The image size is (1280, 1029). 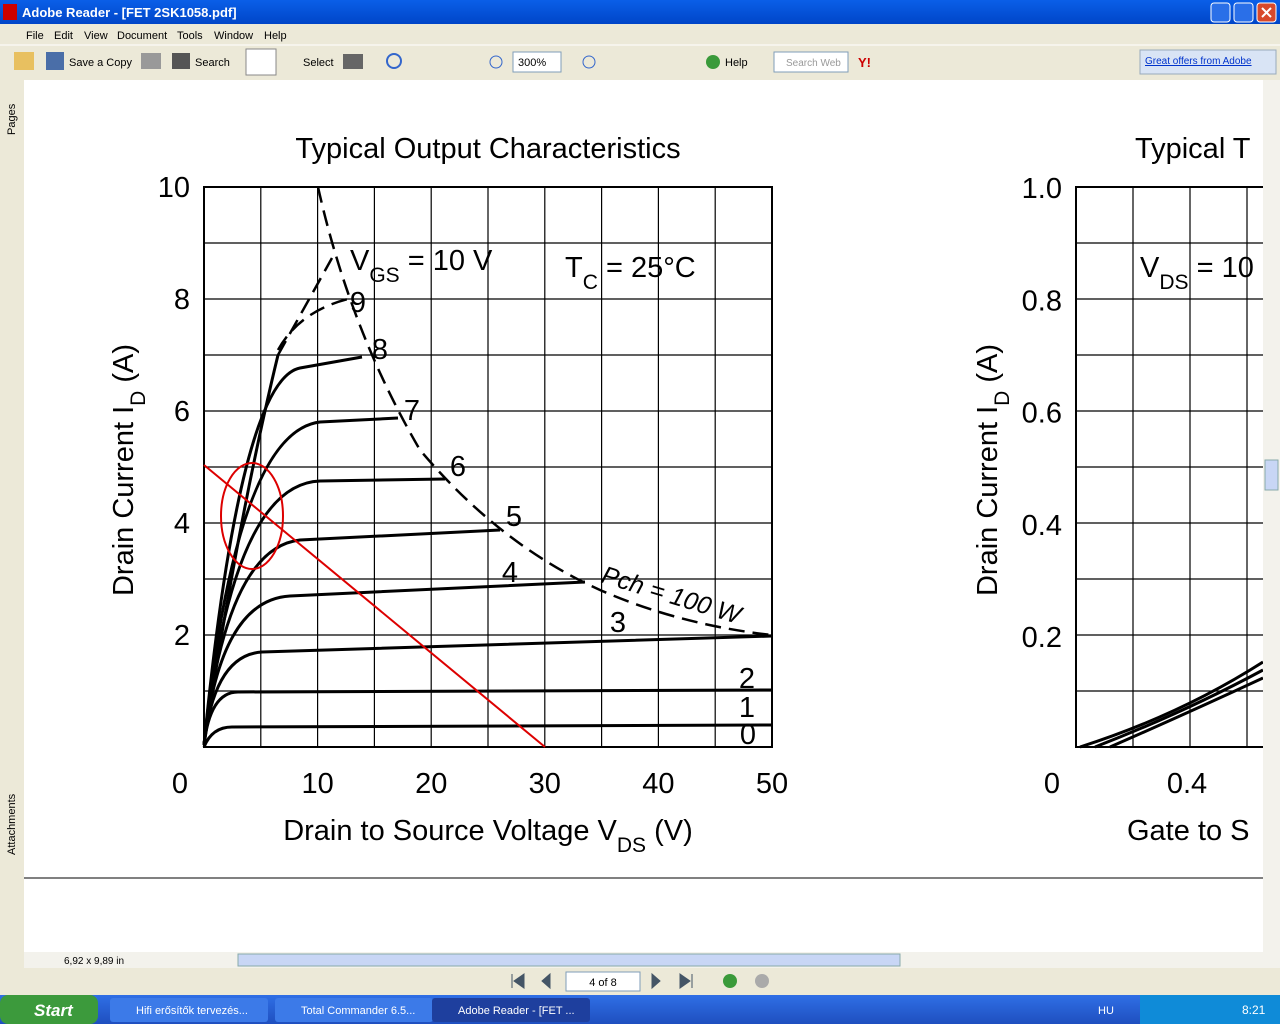 I want to click on help-icon, so click(x=713, y=62).